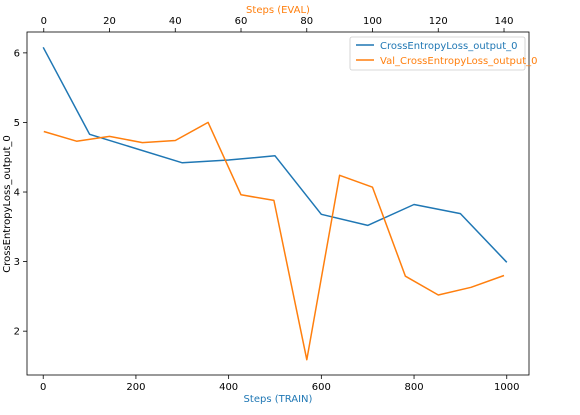 This screenshot has height=415, width=580. What do you see at coordinates (241, 21) in the screenshot?
I see `x2-tick-label: 60` at bounding box center [241, 21].